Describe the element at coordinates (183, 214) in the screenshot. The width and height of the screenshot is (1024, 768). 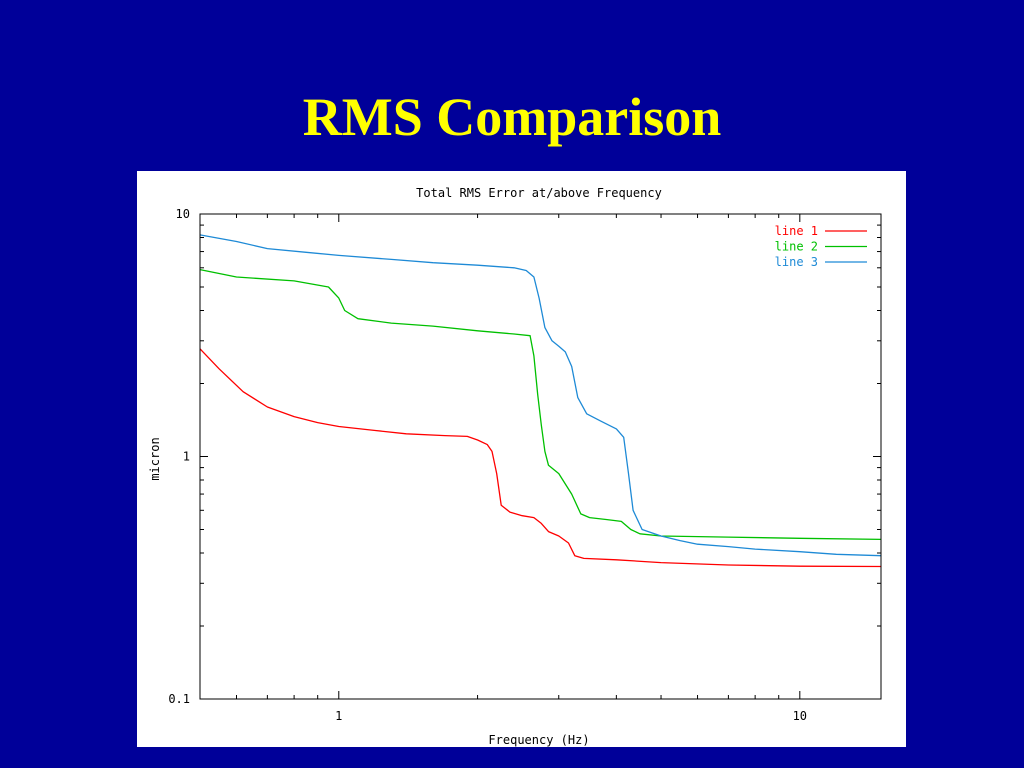
I see `y-tick-label: 10` at that location.